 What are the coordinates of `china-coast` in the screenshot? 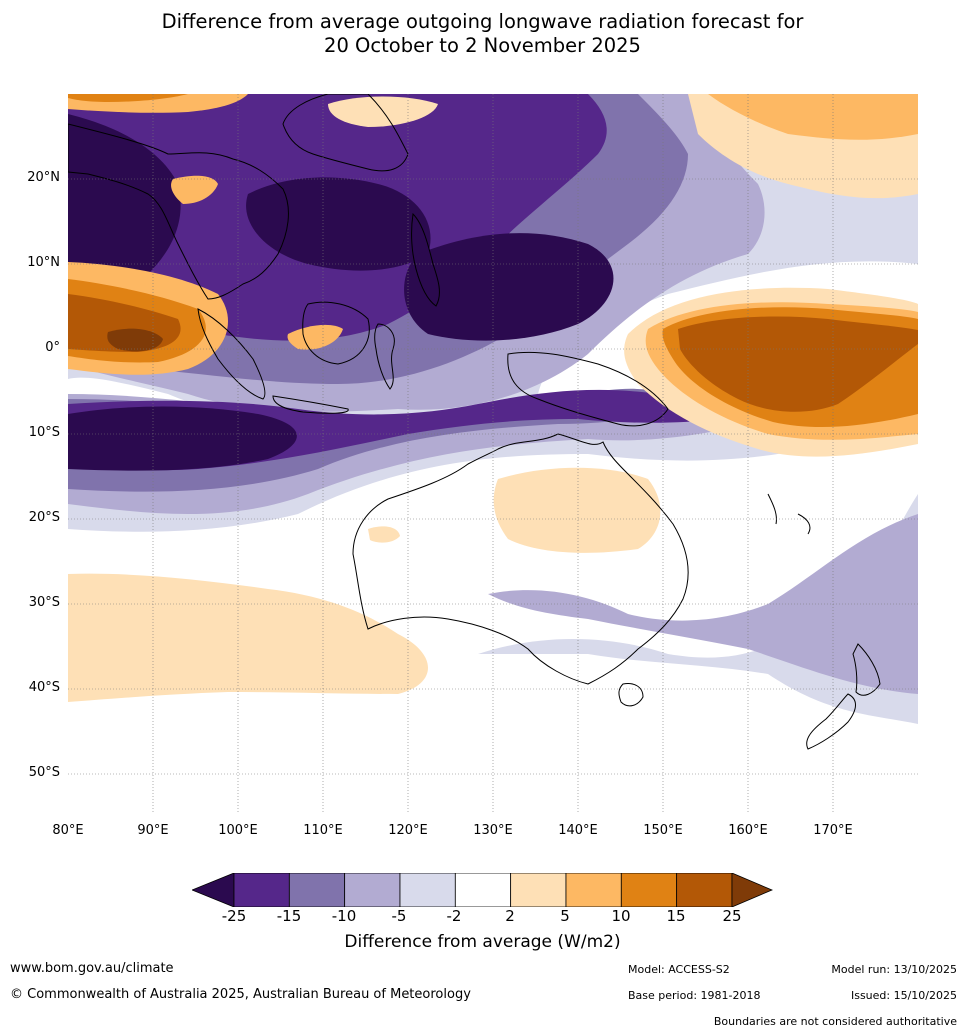 It's located at (345, 133).